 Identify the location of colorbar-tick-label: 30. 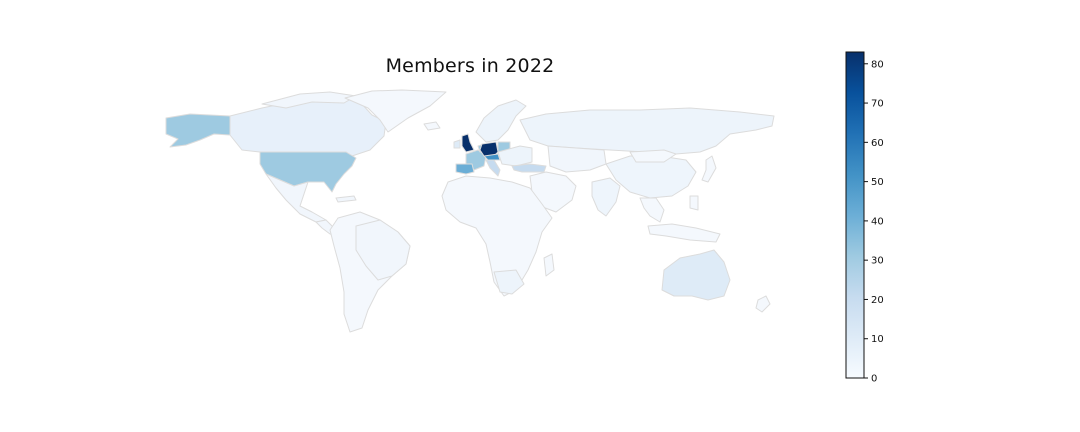
(877, 261).